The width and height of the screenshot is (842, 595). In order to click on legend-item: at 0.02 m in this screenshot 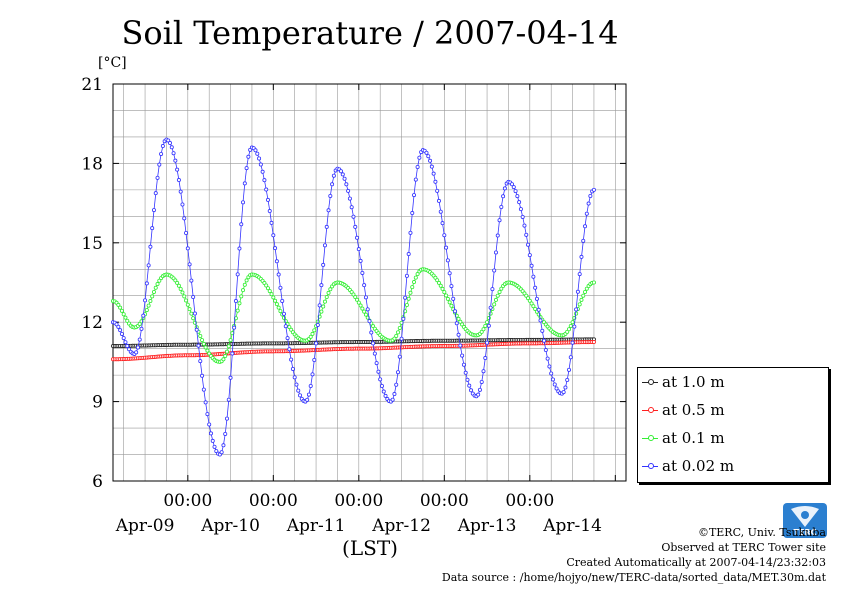, I will do `click(733, 467)`.